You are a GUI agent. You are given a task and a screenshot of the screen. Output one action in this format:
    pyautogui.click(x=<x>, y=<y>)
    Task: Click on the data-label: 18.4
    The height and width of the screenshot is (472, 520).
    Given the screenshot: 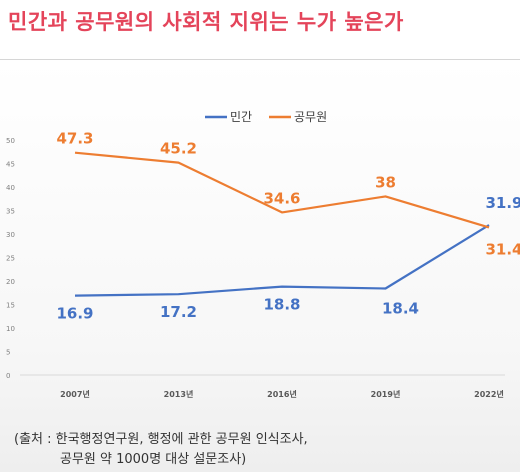 What is the action you would take?
    pyautogui.click(x=400, y=309)
    